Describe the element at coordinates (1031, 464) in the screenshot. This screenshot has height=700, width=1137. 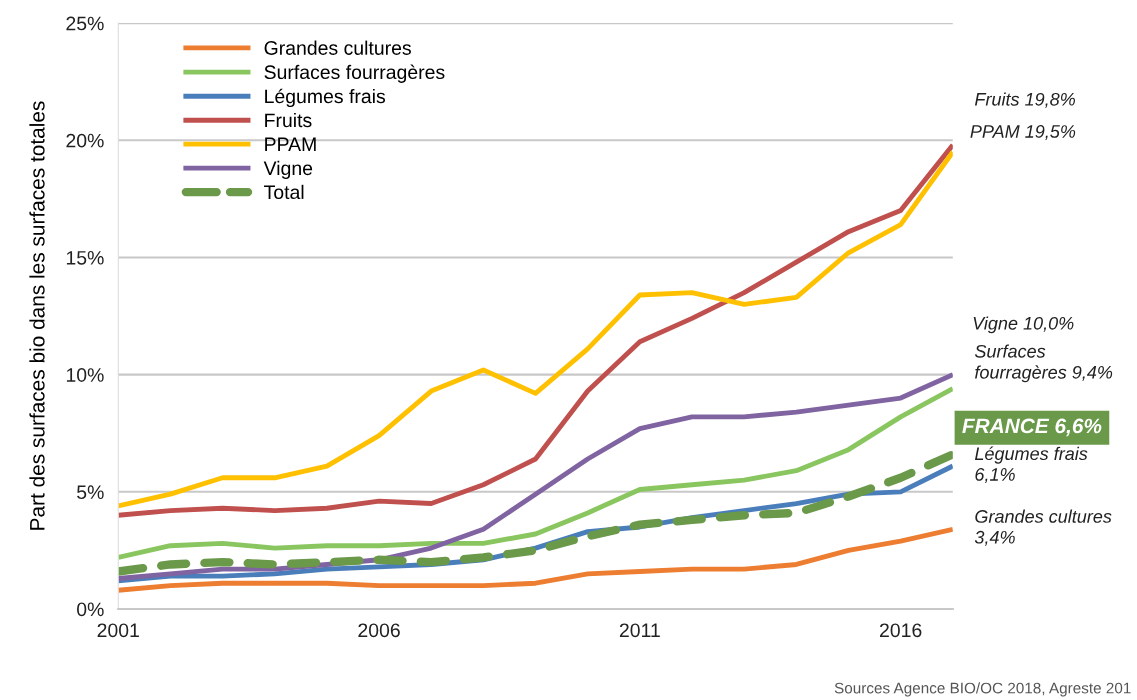
I see `text: Légumes frais 6,1%` at that location.